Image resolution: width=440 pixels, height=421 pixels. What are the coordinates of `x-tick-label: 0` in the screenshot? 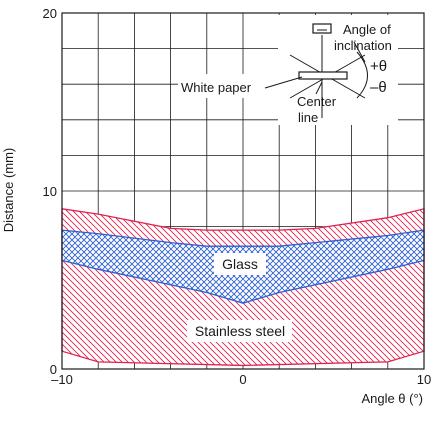 It's located at (242, 379).